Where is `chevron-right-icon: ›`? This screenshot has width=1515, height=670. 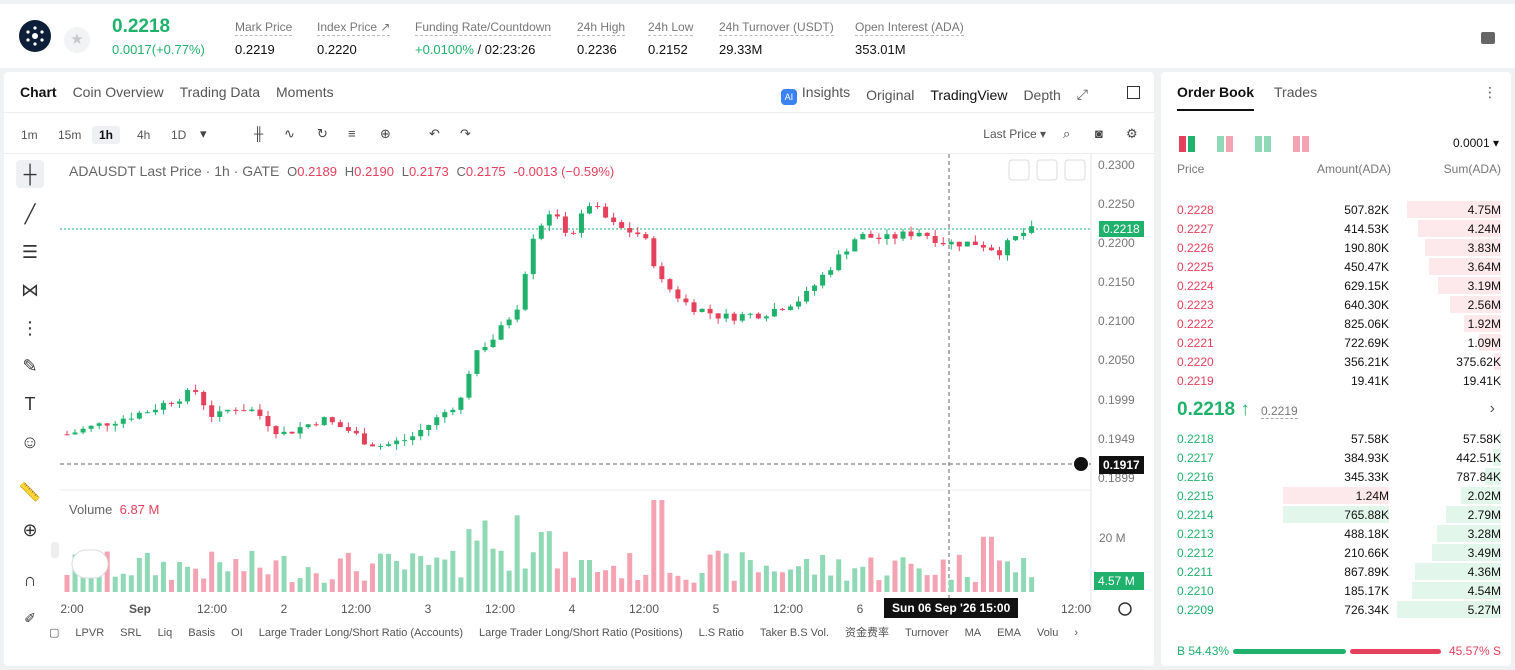 chevron-right-icon: › is located at coordinates (1492, 408).